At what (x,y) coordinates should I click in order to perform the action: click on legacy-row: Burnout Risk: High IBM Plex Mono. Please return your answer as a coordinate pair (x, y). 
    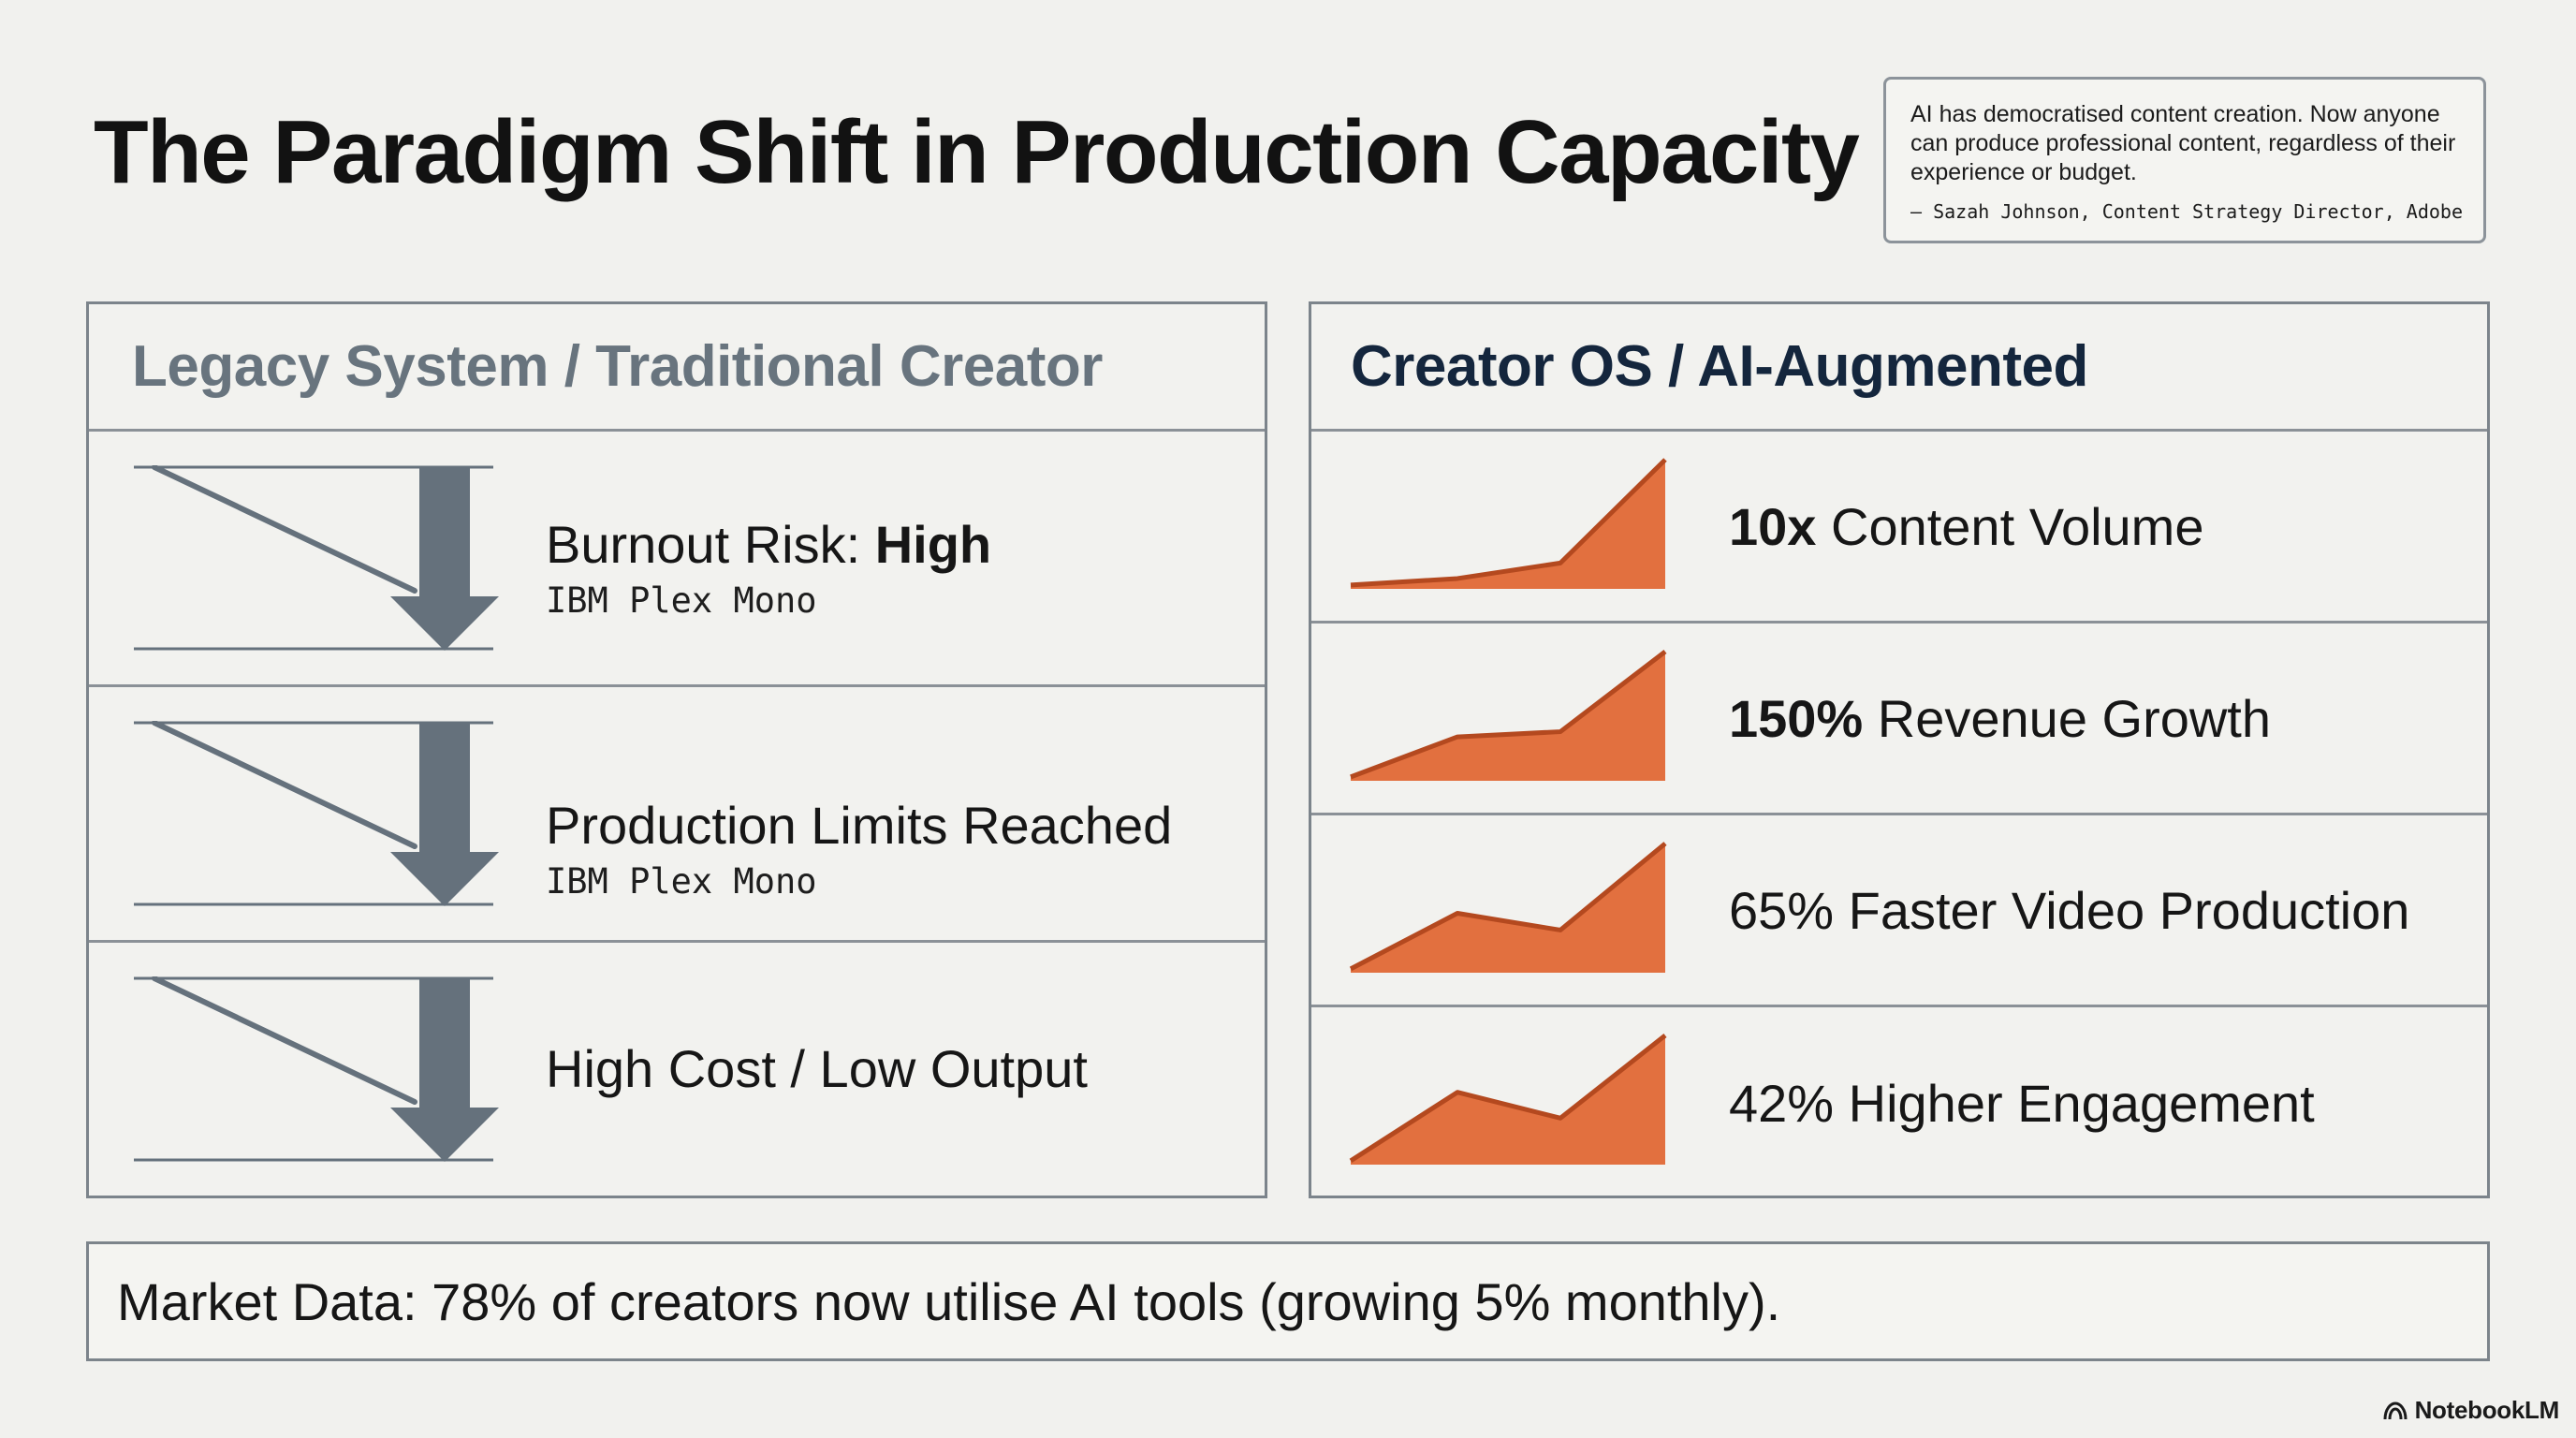
    Looking at the image, I should click on (677, 559).